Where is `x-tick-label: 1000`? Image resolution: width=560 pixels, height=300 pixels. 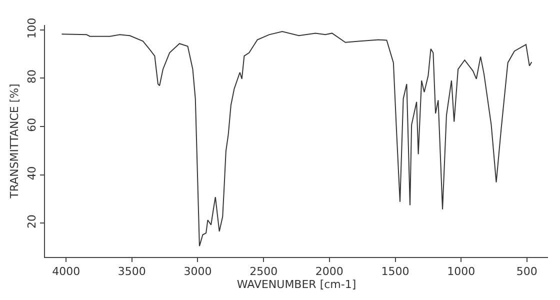
x-tick-label: 1000 is located at coordinates (461, 271).